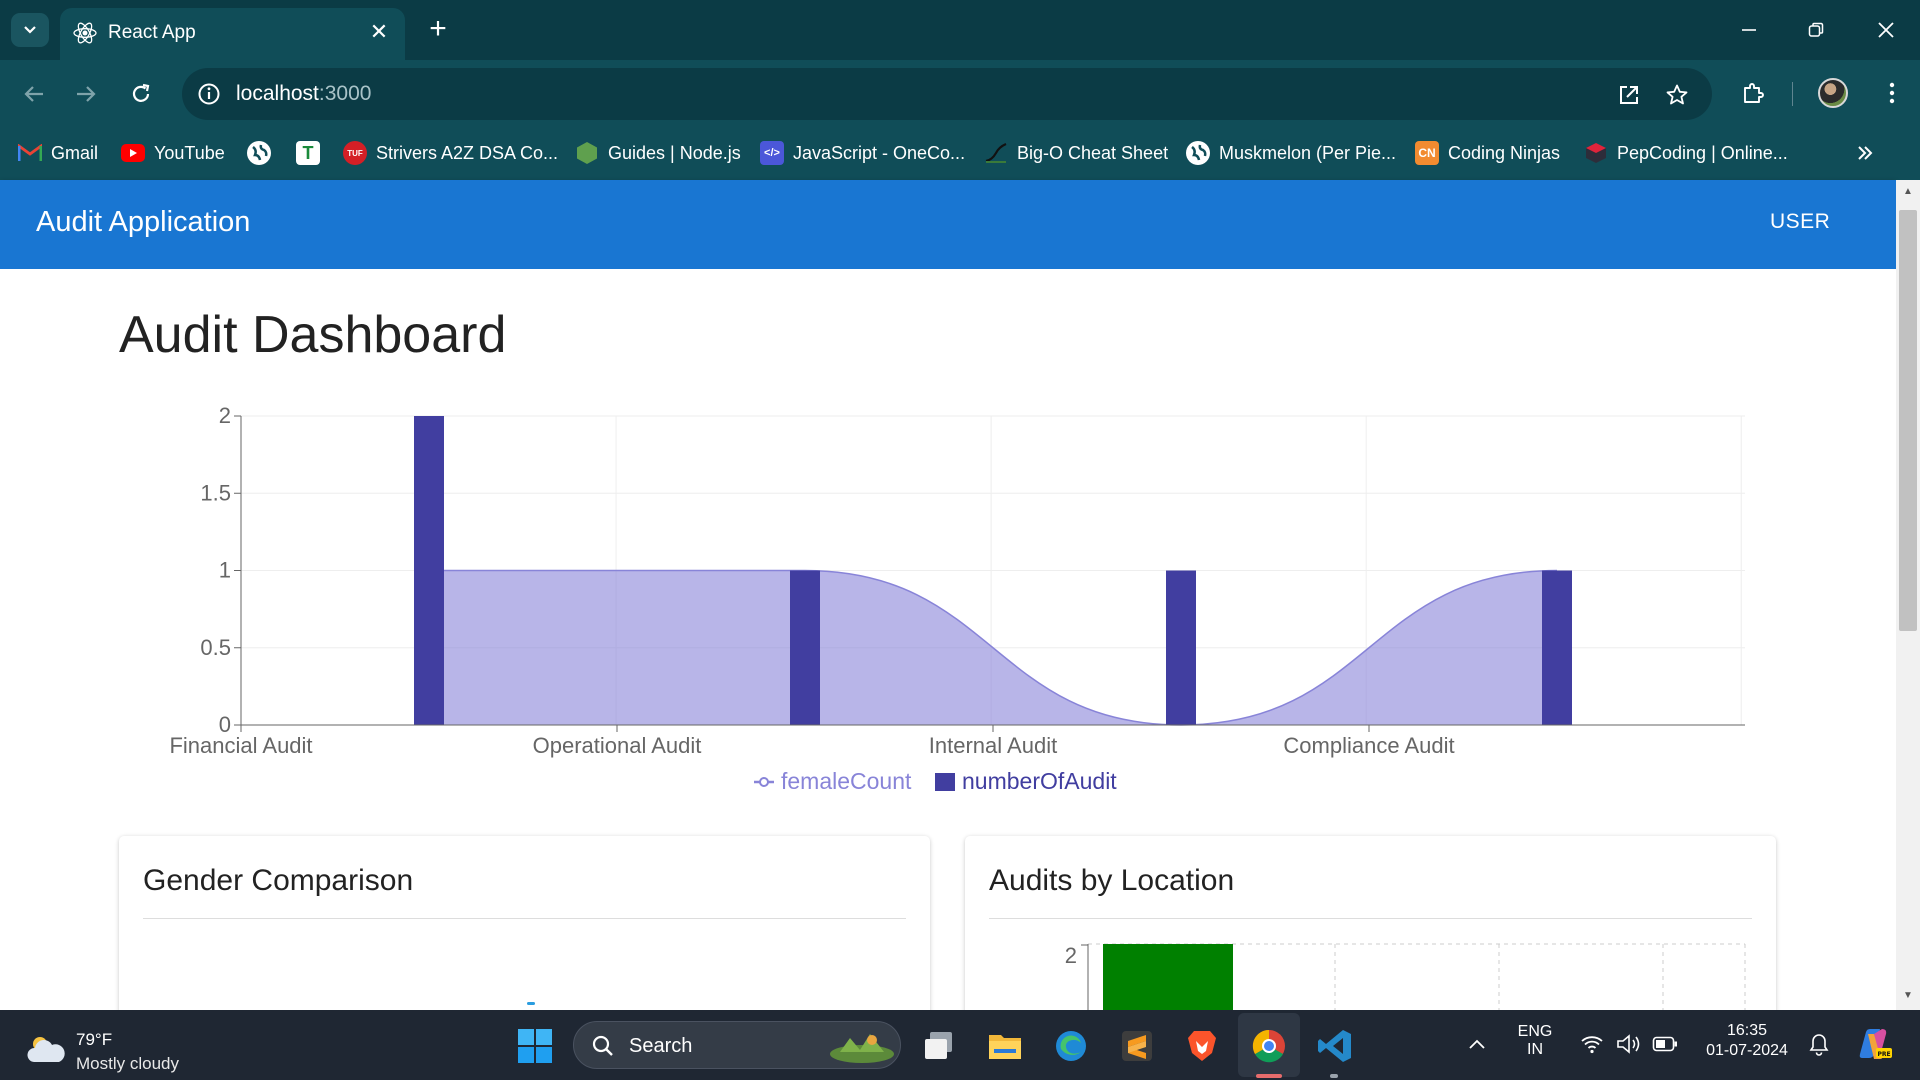  What do you see at coordinates (587, 153) in the screenshot?
I see `nodejs-icon` at bounding box center [587, 153].